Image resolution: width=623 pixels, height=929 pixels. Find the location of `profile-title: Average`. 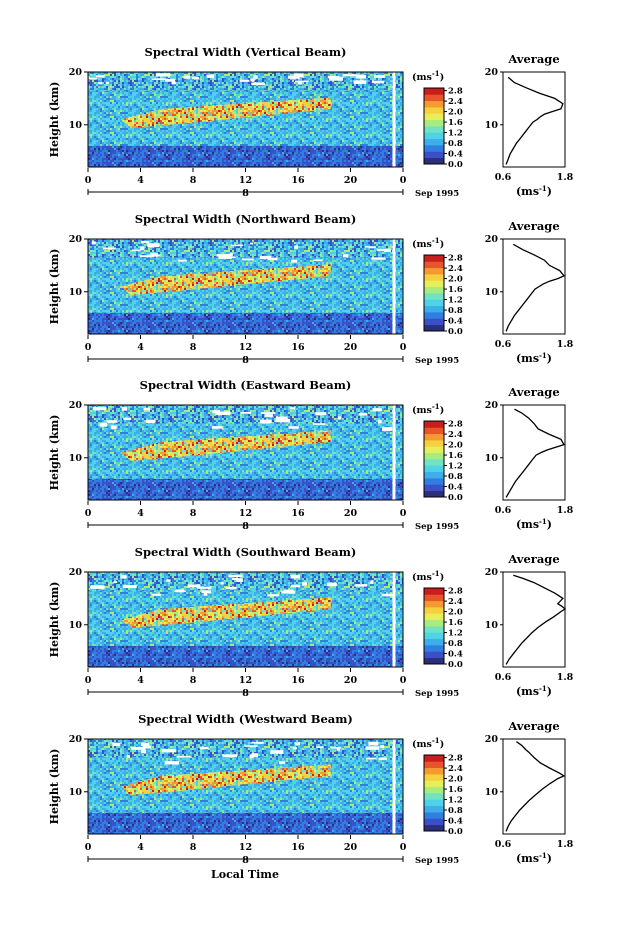

profile-title: Average is located at coordinates (533, 59).